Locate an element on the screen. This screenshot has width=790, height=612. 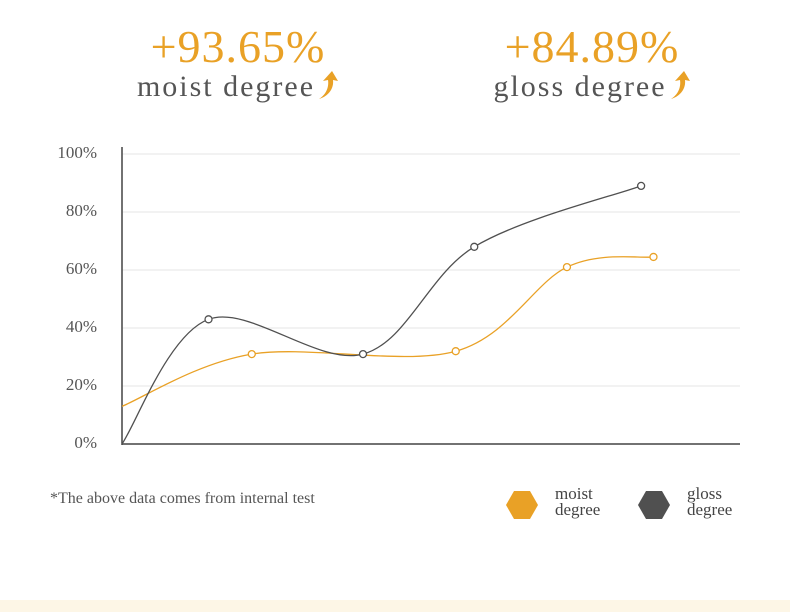
legend-label: moist degree is located at coordinates (578, 501).